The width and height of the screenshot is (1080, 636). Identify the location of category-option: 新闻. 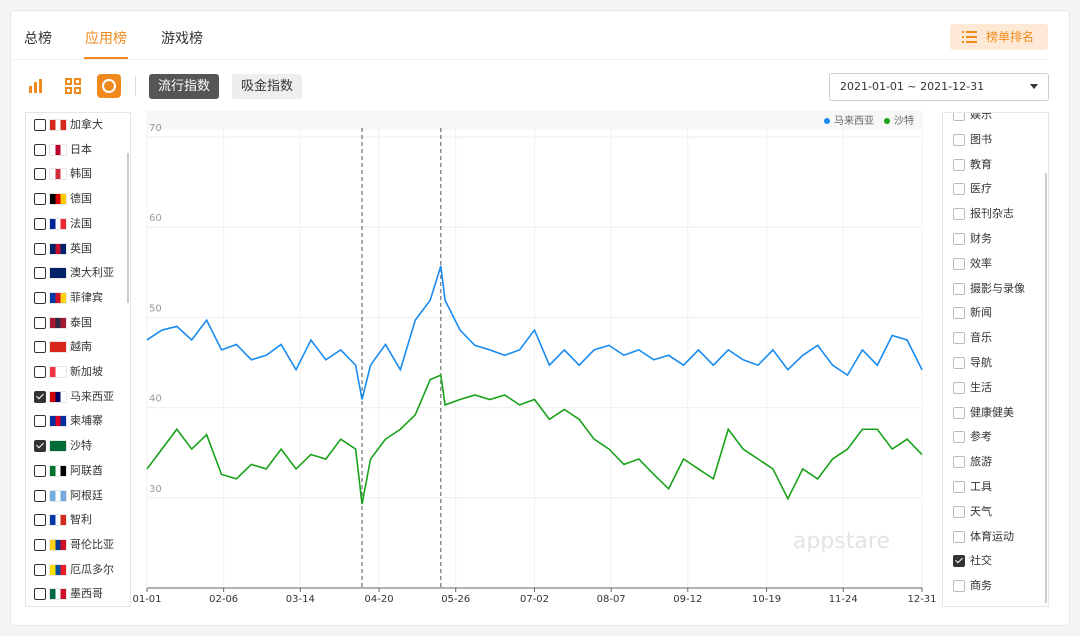
(1000, 313).